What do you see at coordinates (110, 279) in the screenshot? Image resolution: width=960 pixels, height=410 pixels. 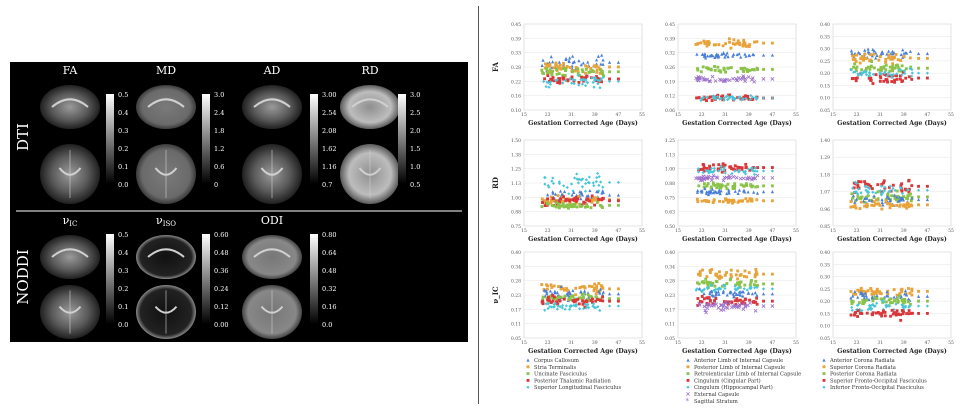 I see `colorbar-noddi-vic-gradient` at bounding box center [110, 279].